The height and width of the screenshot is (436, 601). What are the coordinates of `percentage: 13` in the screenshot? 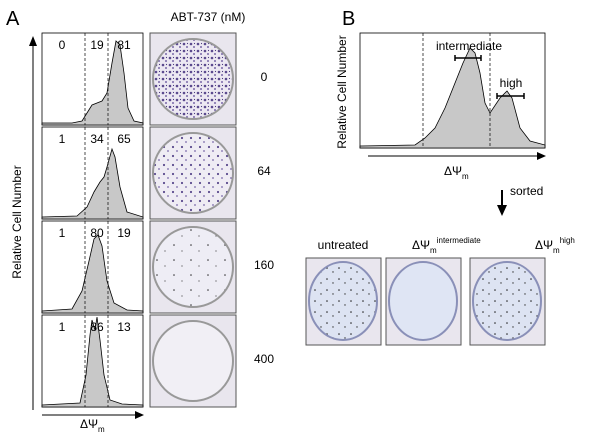 It's located at (124, 327).